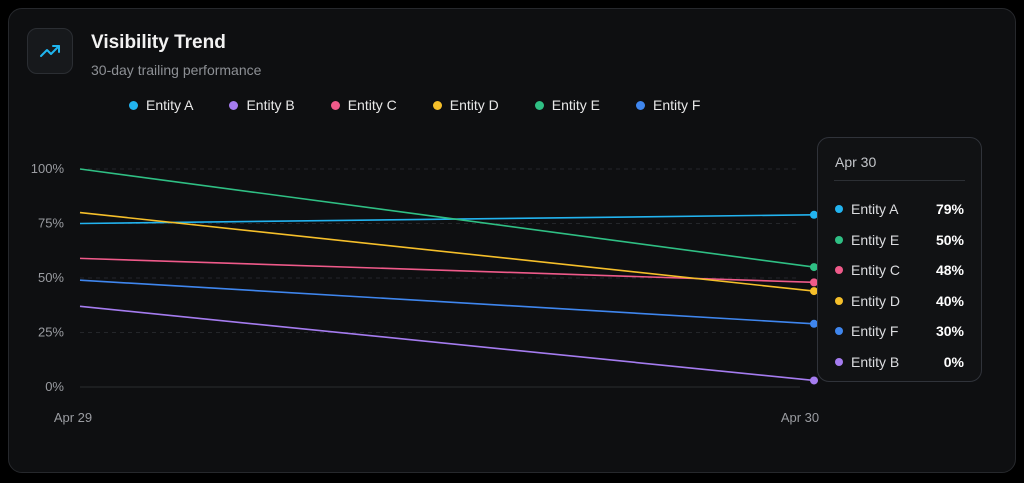  I want to click on tooltip-series-value: 40%, so click(949, 300).